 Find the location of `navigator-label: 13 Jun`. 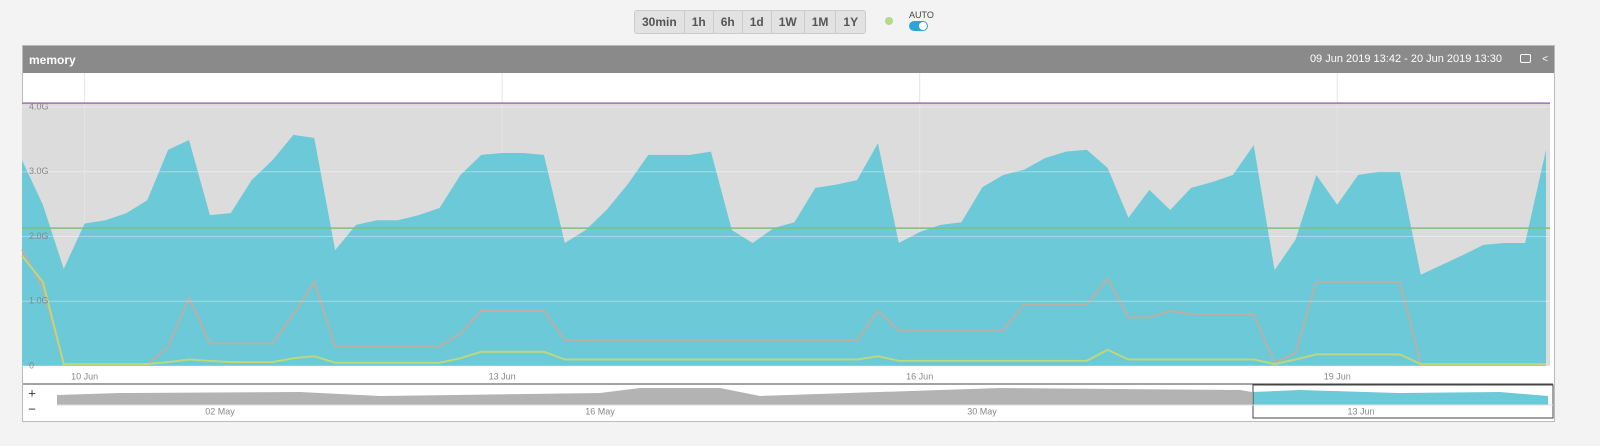

navigator-label: 13 Jun is located at coordinates (1360, 411).